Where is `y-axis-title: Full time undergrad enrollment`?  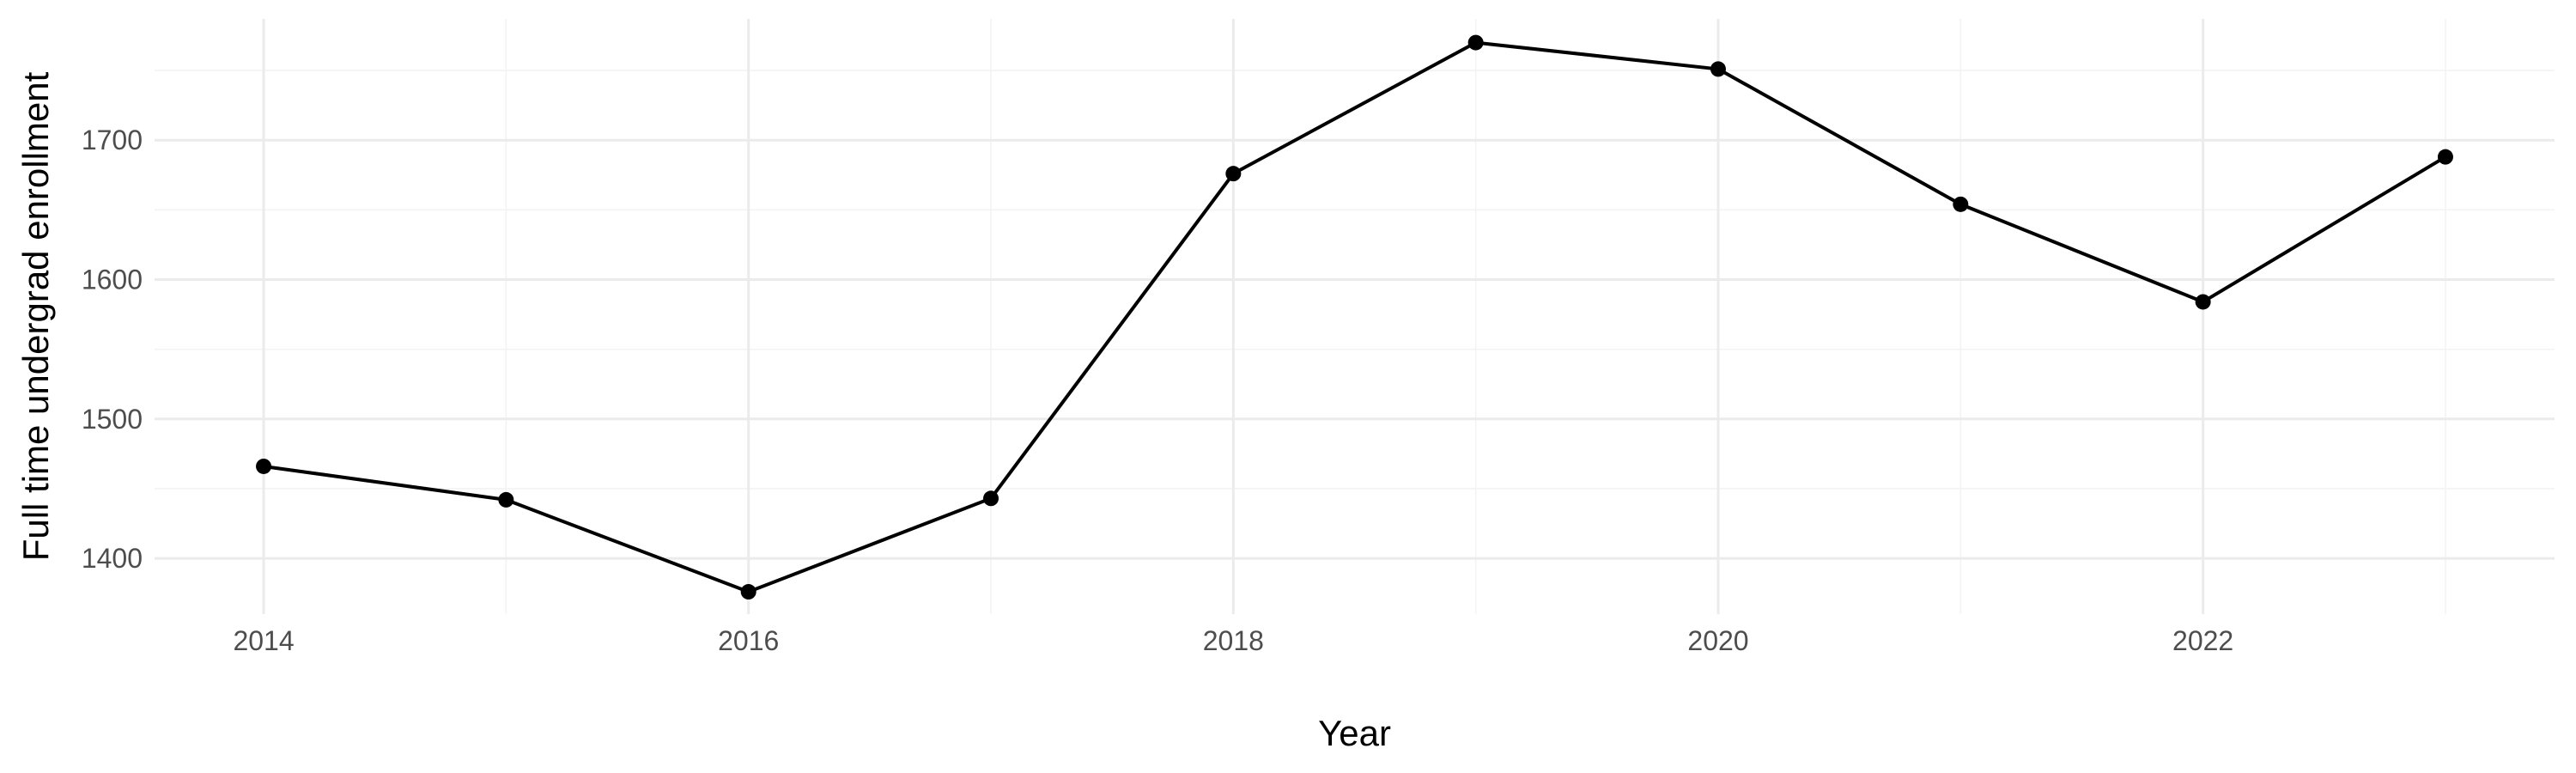 y-axis-title: Full time undergrad enrollment is located at coordinates (36, 316).